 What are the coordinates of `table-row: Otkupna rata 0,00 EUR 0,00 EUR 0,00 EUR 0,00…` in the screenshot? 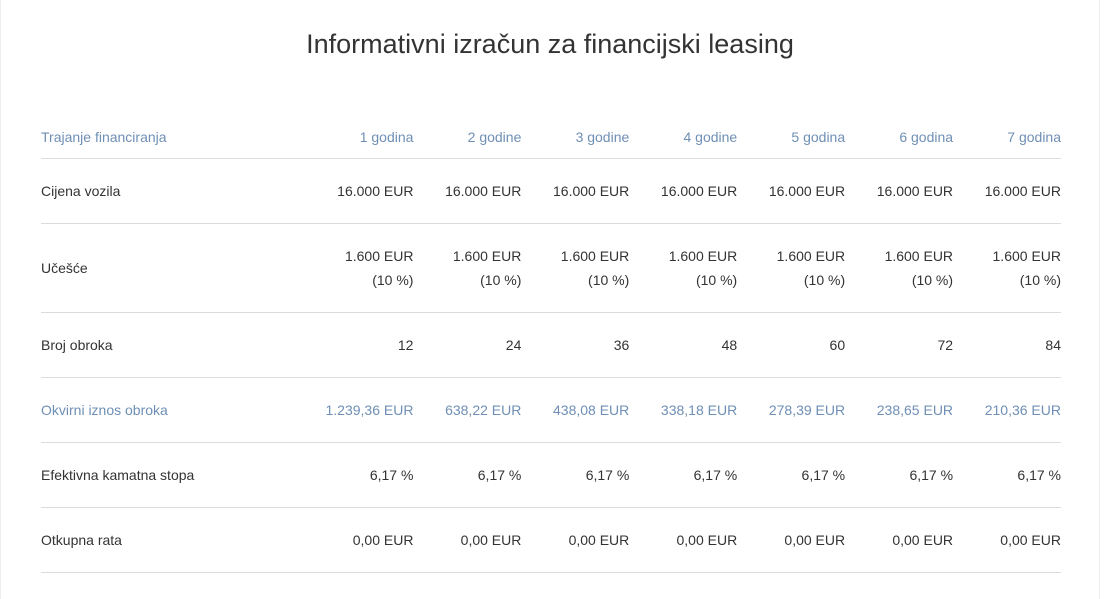 It's located at (551, 540).